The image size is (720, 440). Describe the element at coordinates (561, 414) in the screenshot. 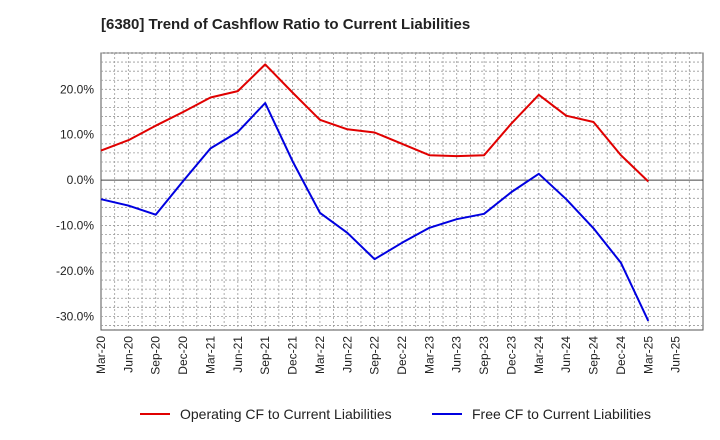

I see `legend-label-2: Free CF to Current Liabilities` at that location.